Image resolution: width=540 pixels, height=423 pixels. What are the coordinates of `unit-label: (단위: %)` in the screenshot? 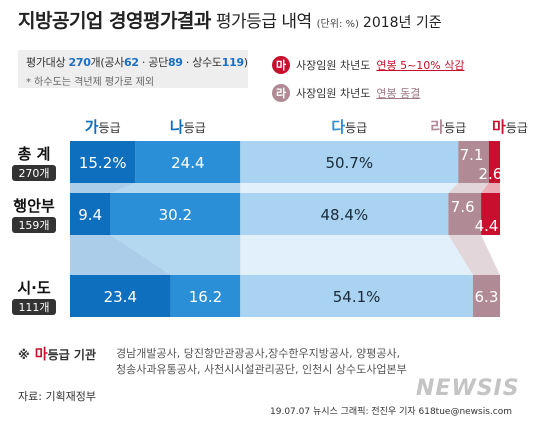 It's located at (337, 24).